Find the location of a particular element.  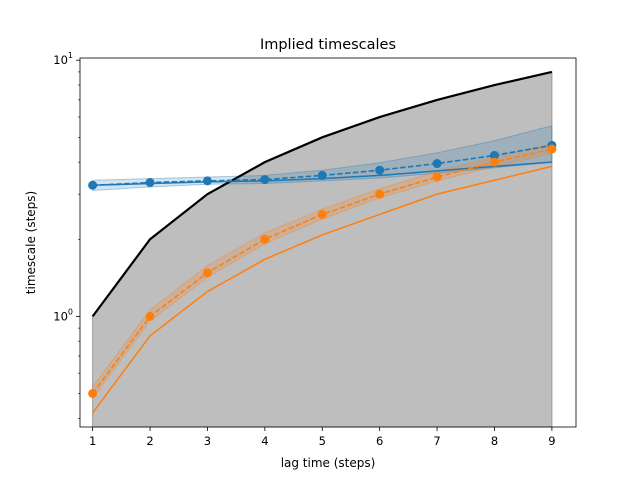

x-axis-ticks: 1 2 3 4 5 6 7 8 9 is located at coordinates (322, 437).